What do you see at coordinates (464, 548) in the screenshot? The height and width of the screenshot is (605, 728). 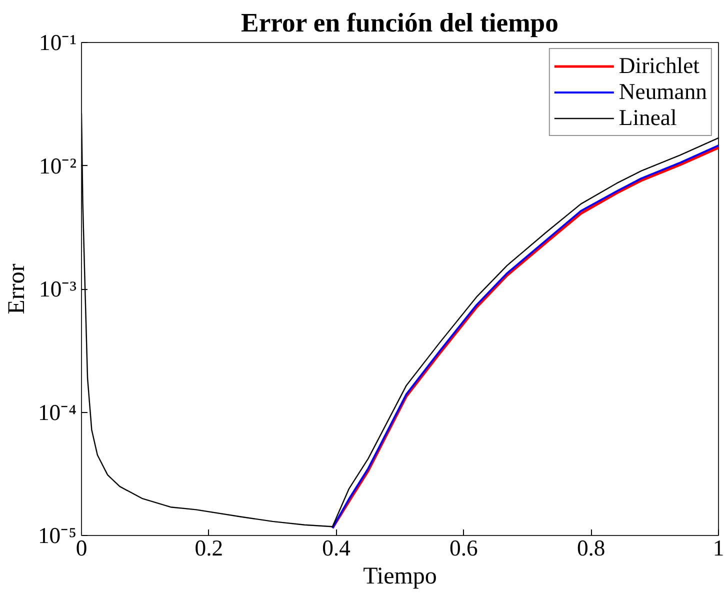 I see `x-tick-label: 0.6` at bounding box center [464, 548].